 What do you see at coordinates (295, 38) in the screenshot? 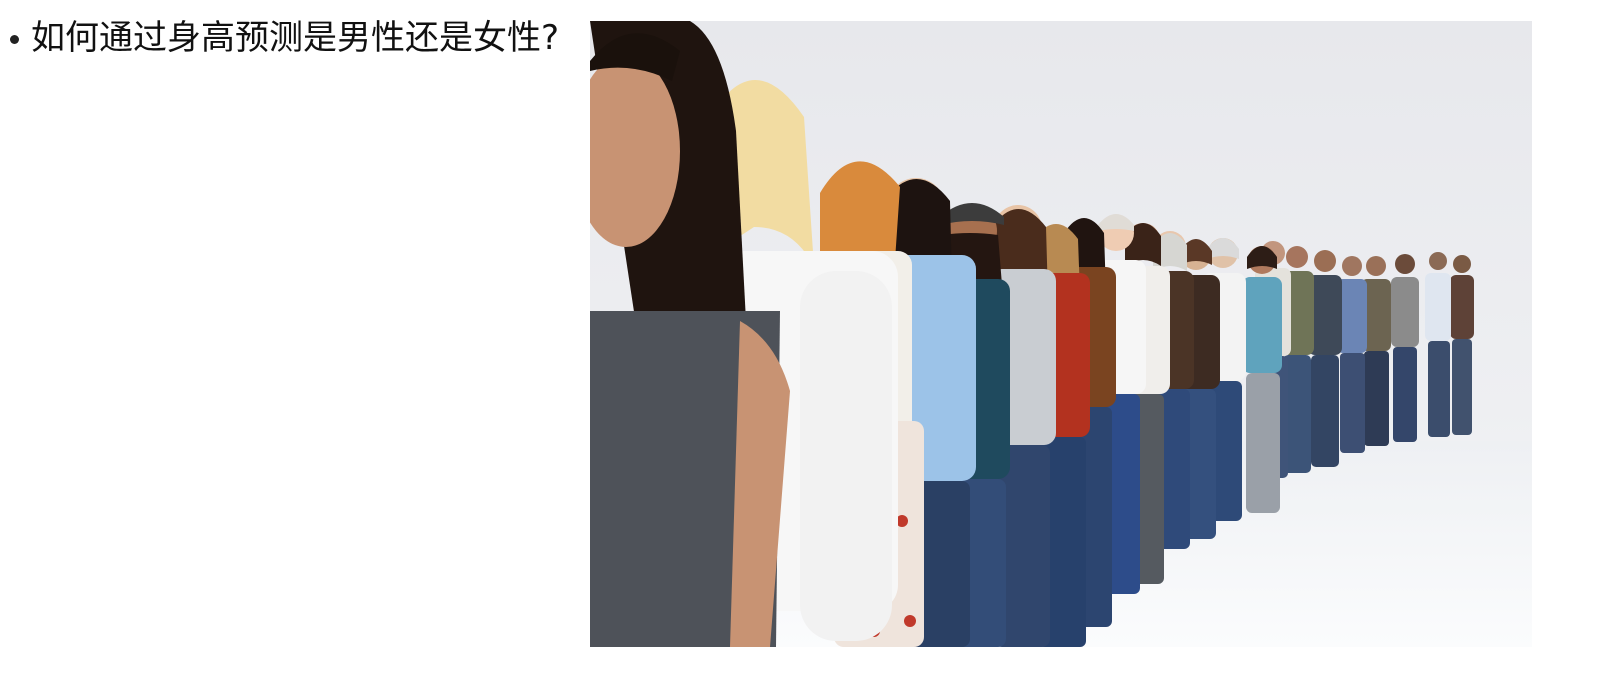
I see `bullet-question-text: 如何通过身高预测是男性还是女性?` at bounding box center [295, 38].